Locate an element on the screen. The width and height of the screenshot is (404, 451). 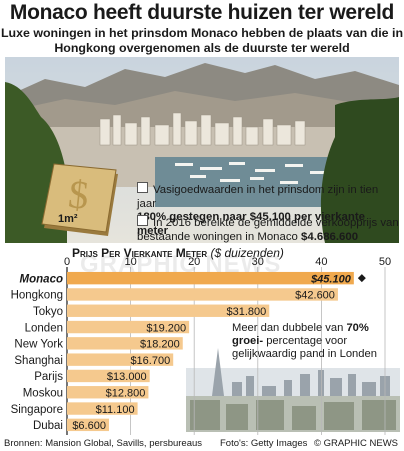
square-meter-coin-icon: $ 1m² is located at coordinates (80, 201).